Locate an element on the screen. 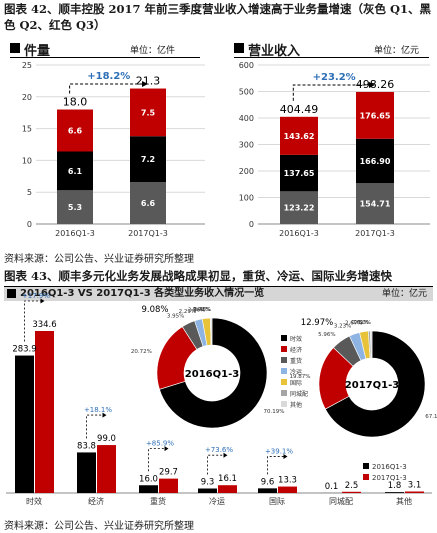 The image size is (437, 533). figure-42-title-line2: 色 Q2、红色 Q3） is located at coordinates (55, 25).